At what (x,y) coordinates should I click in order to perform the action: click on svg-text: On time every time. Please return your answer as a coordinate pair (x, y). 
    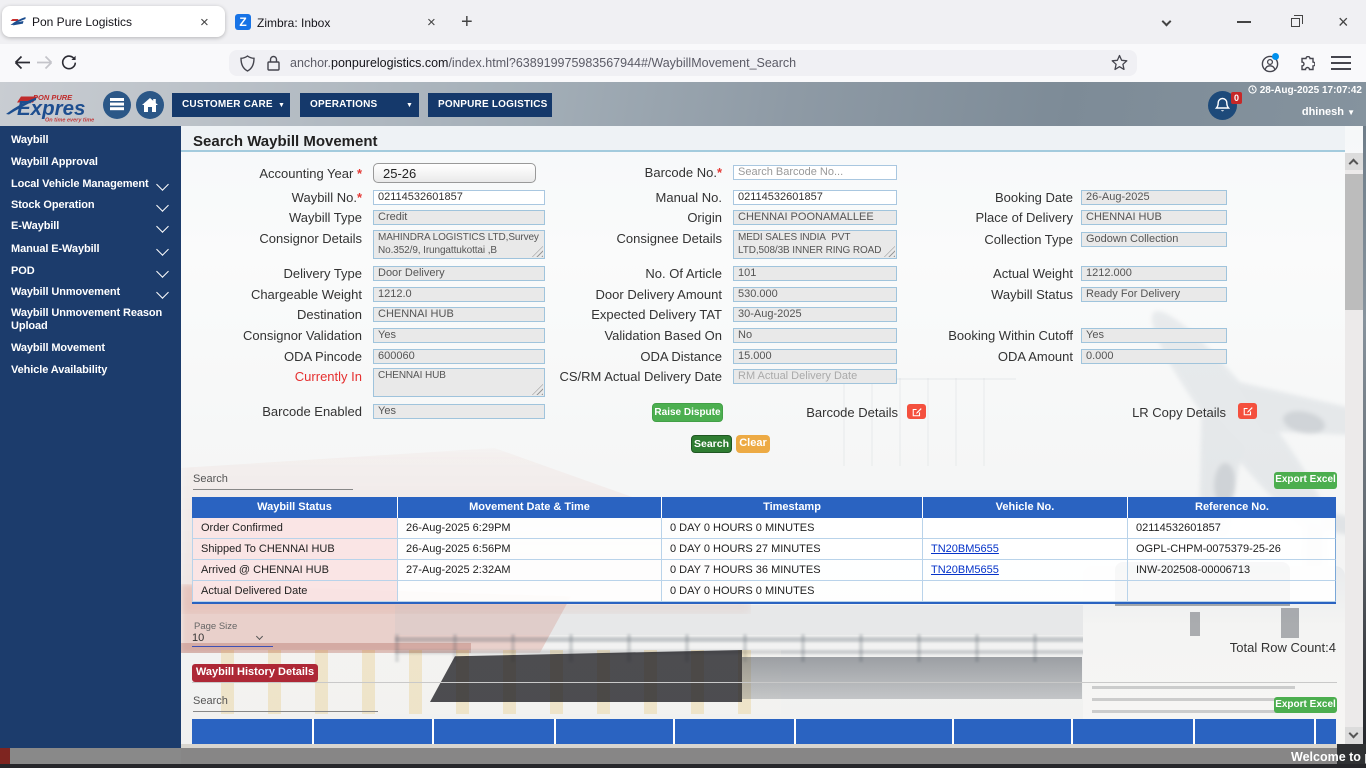
    Looking at the image, I should click on (69, 121).